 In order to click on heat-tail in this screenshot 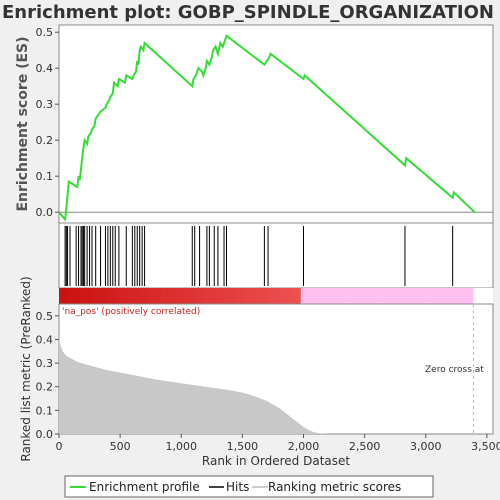, I will do `click(483, 296)`.